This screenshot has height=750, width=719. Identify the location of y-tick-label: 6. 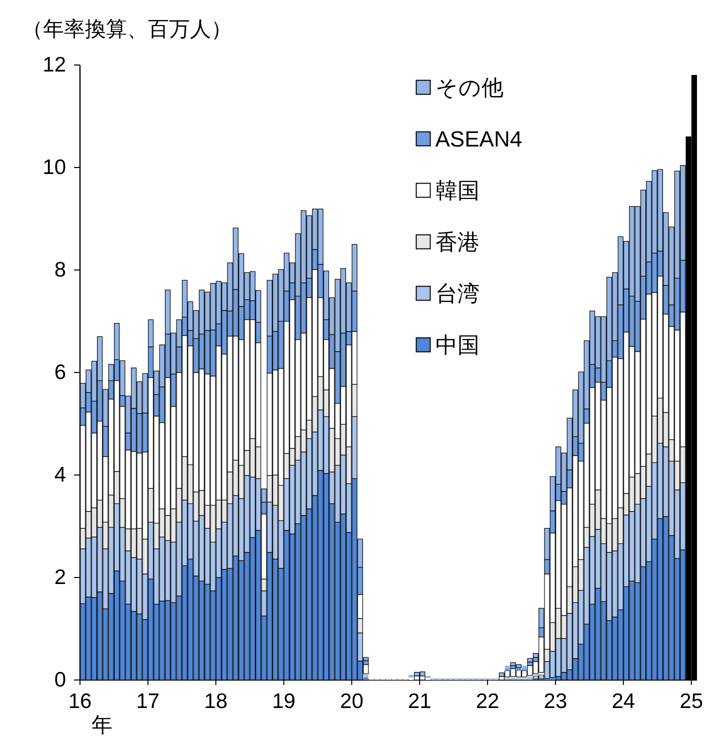
(60, 372).